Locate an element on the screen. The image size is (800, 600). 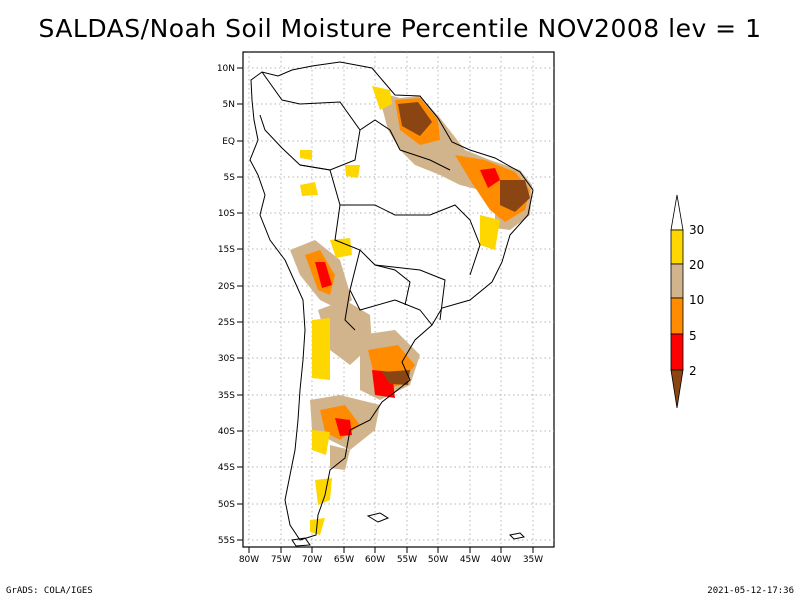
lon-tick-label: 60W is located at coordinates (375, 560).